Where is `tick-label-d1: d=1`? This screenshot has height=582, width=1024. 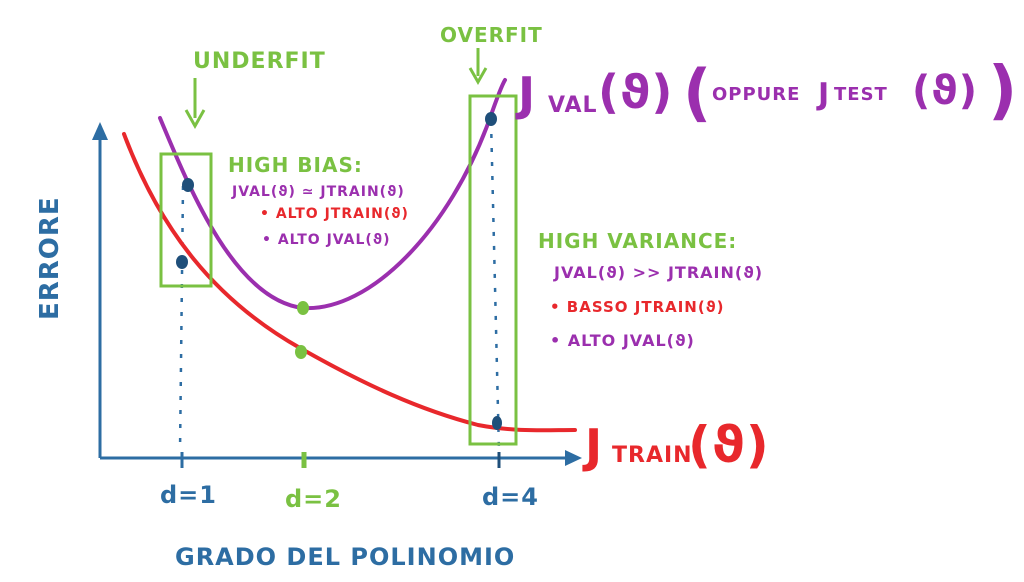
tick-label-d1: d=1 is located at coordinates (188, 495).